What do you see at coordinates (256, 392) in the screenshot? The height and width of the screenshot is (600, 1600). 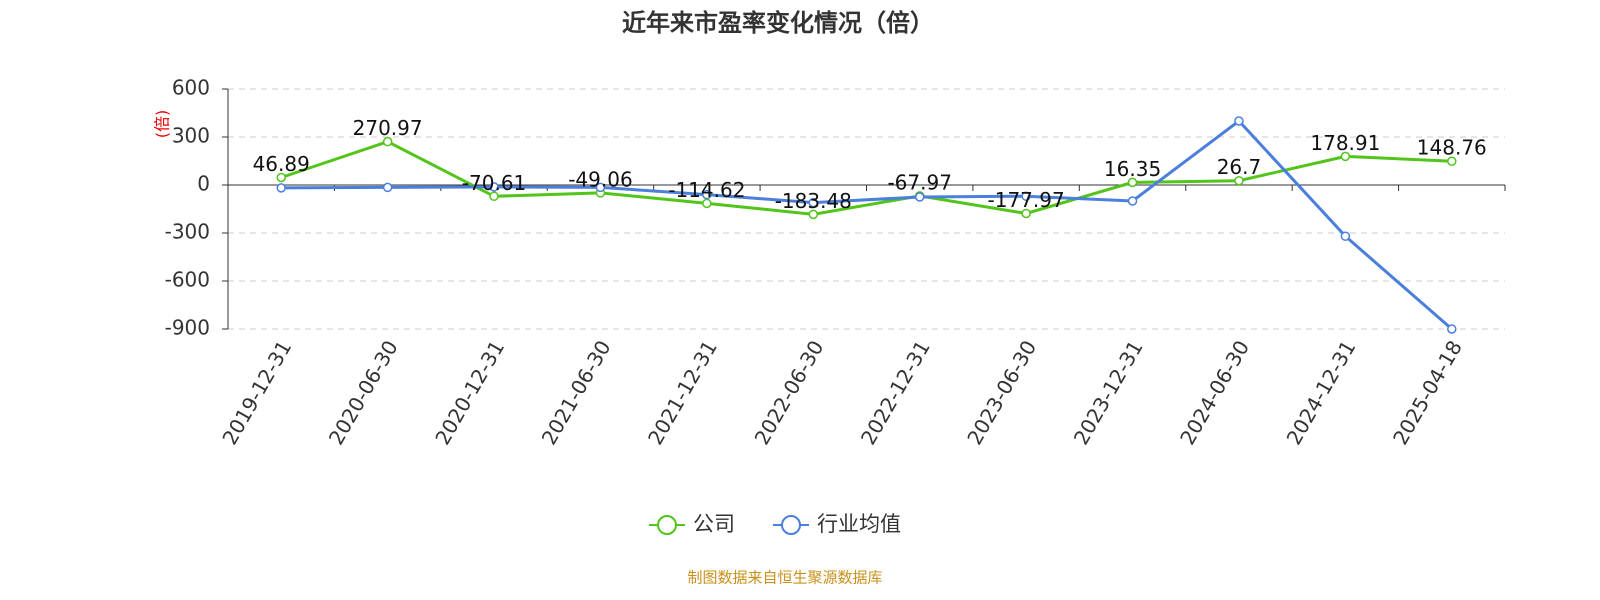 I see `x-tick-label: 2019-12-31` at bounding box center [256, 392].